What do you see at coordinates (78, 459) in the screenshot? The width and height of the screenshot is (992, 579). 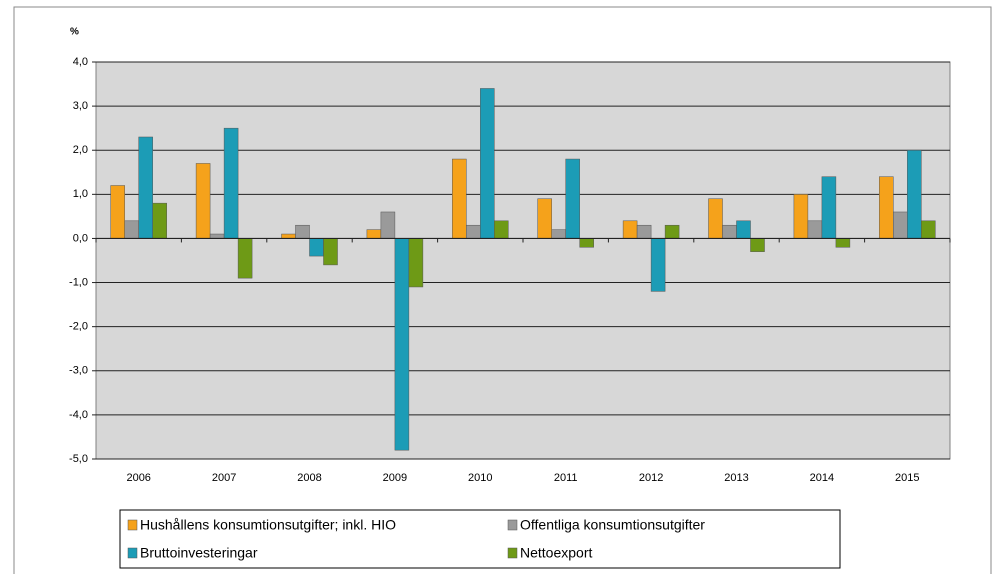 I see `y-tick-label: -5,0` at bounding box center [78, 459].